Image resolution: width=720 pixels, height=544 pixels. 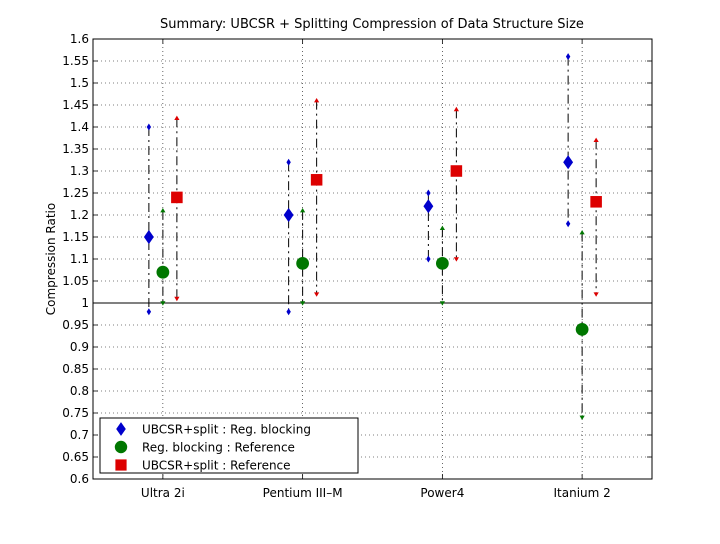 I want to click on legend-label: UBCSR+split : Reg. blocking, so click(x=226, y=430).